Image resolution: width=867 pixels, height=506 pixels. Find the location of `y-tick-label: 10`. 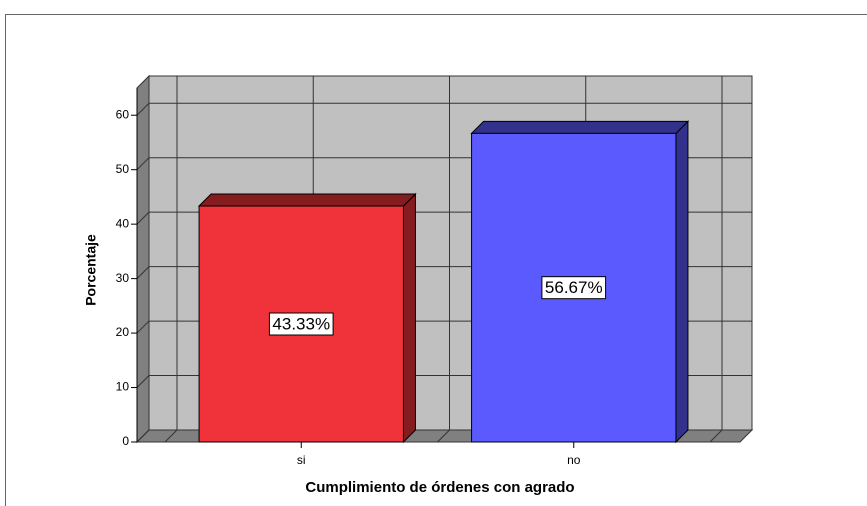

y-tick-label: 10 is located at coordinates (123, 387).